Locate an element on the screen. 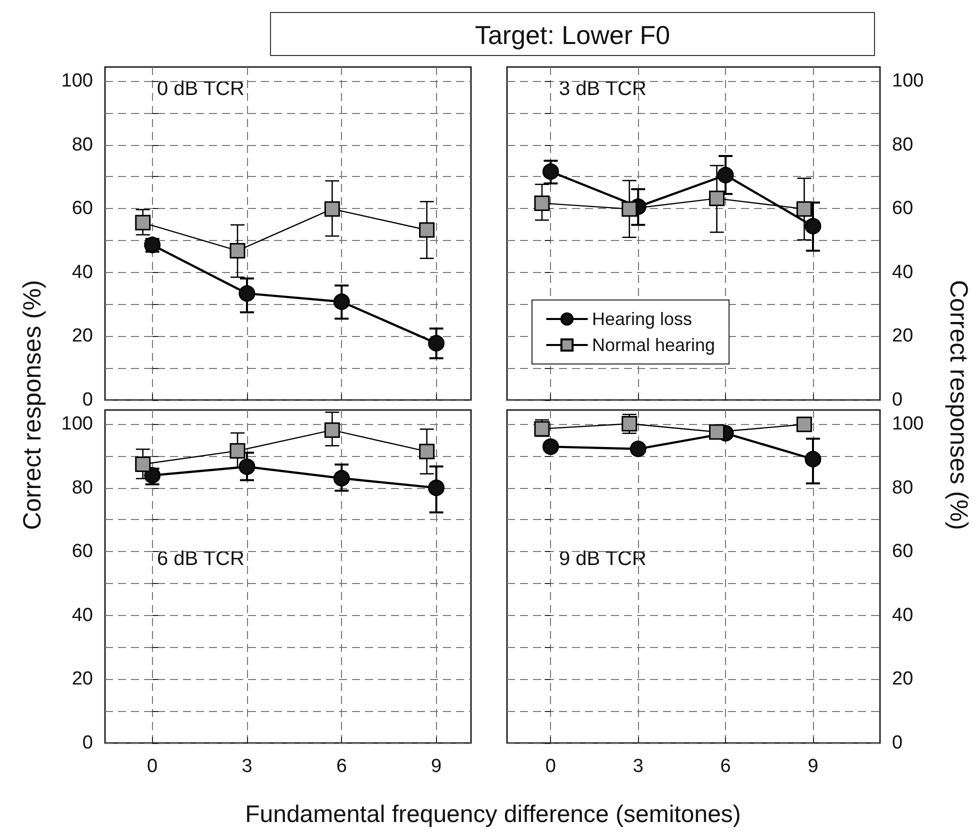 The width and height of the screenshot is (977, 834). legend-label: Hearing loss is located at coordinates (642, 319).